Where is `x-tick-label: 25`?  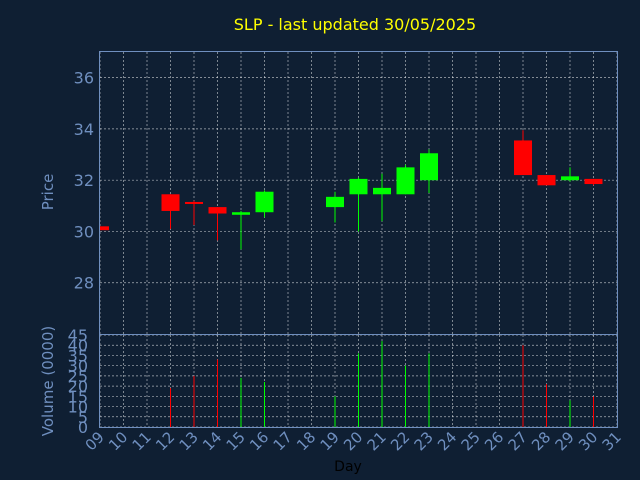
x-tick-label: 25 is located at coordinates (471, 441).